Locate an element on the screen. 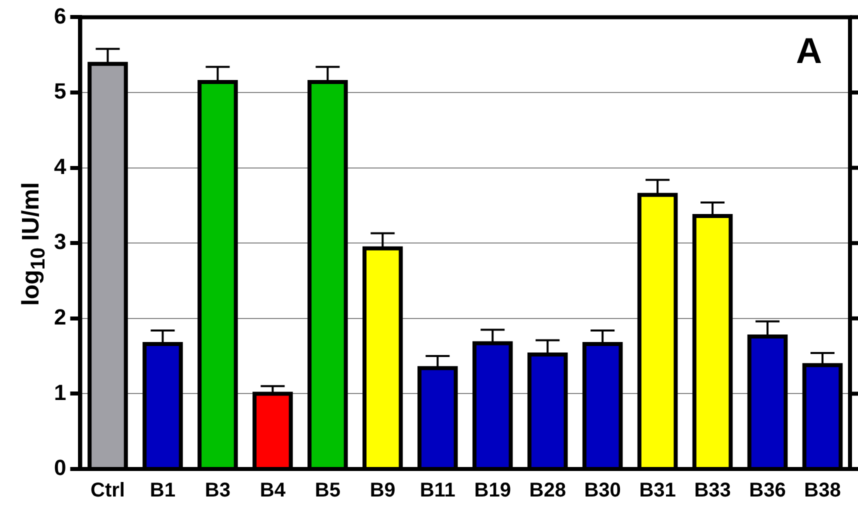  x-tick-label: B1 is located at coordinates (163, 491).